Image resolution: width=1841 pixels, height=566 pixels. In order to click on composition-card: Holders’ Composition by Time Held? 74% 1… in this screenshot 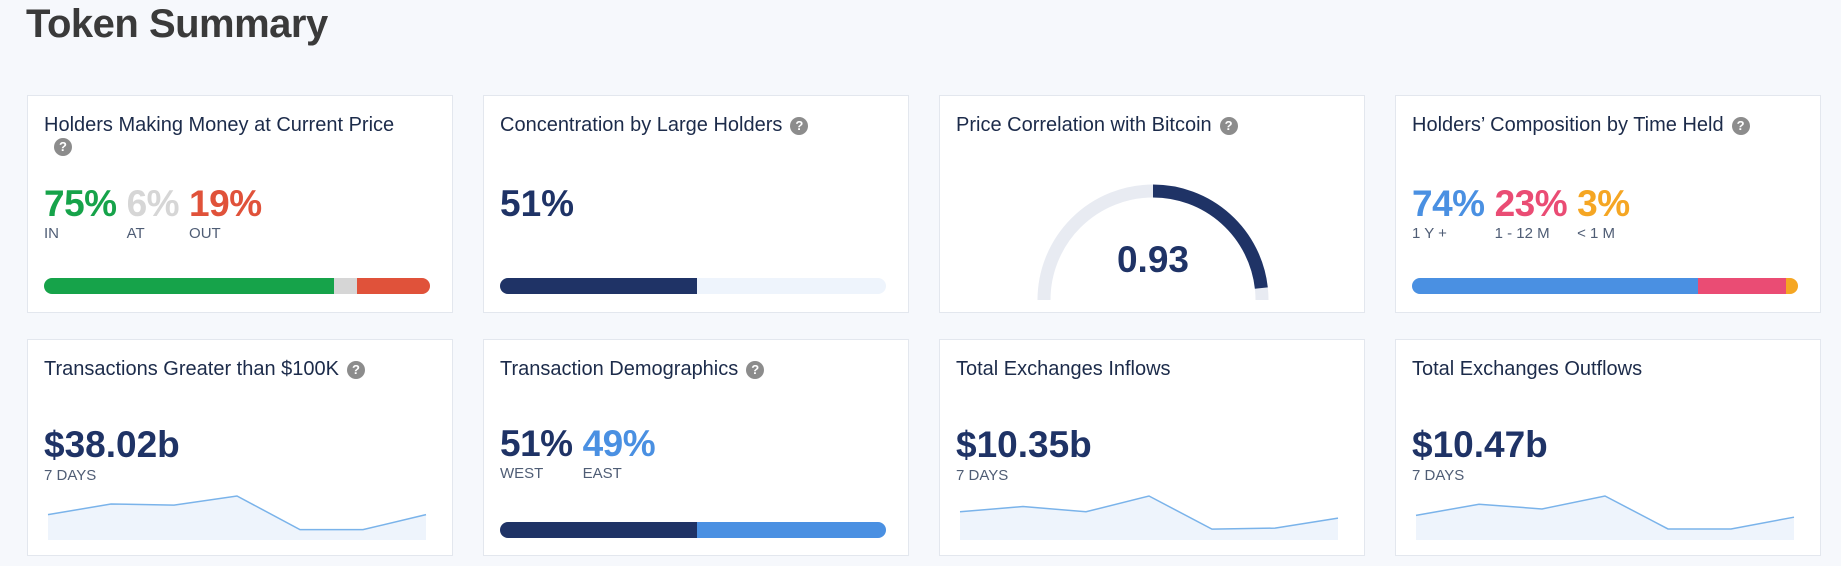, I will do `click(1608, 204)`.